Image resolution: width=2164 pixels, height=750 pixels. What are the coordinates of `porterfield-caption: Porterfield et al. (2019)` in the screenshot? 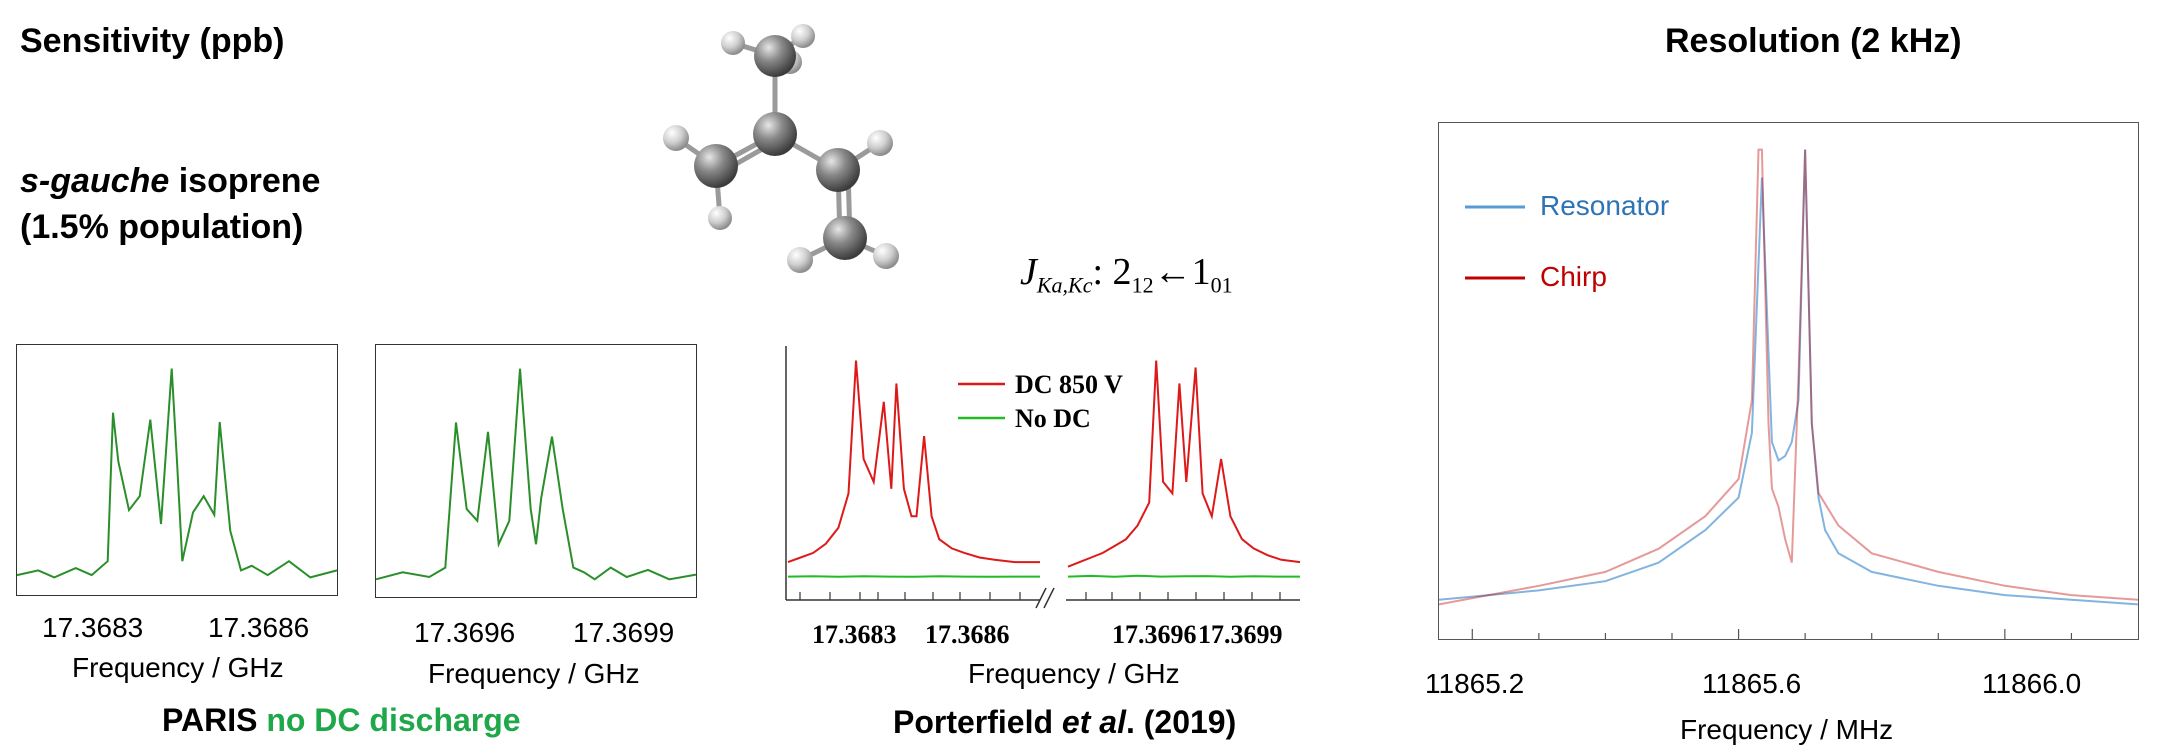 It's located at (1064, 722).